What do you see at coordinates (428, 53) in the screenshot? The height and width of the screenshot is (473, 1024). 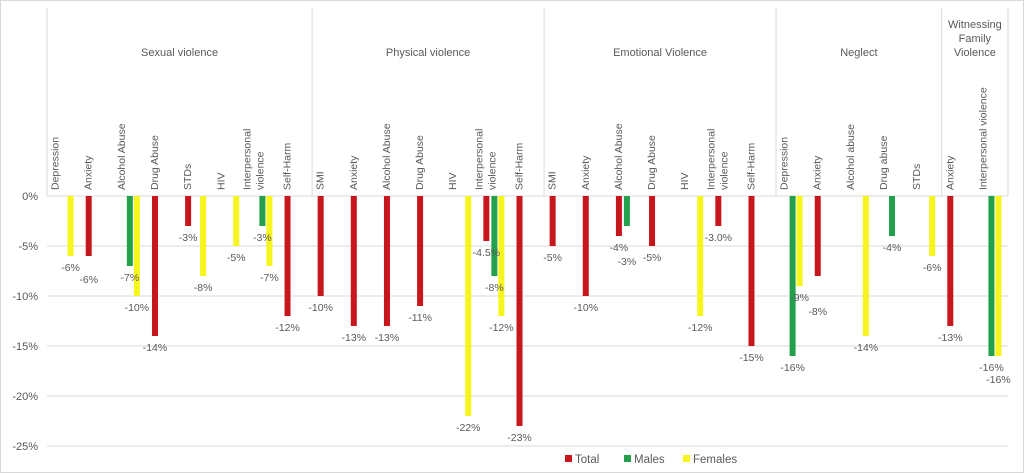 I see `group-label: Physical violence` at bounding box center [428, 53].